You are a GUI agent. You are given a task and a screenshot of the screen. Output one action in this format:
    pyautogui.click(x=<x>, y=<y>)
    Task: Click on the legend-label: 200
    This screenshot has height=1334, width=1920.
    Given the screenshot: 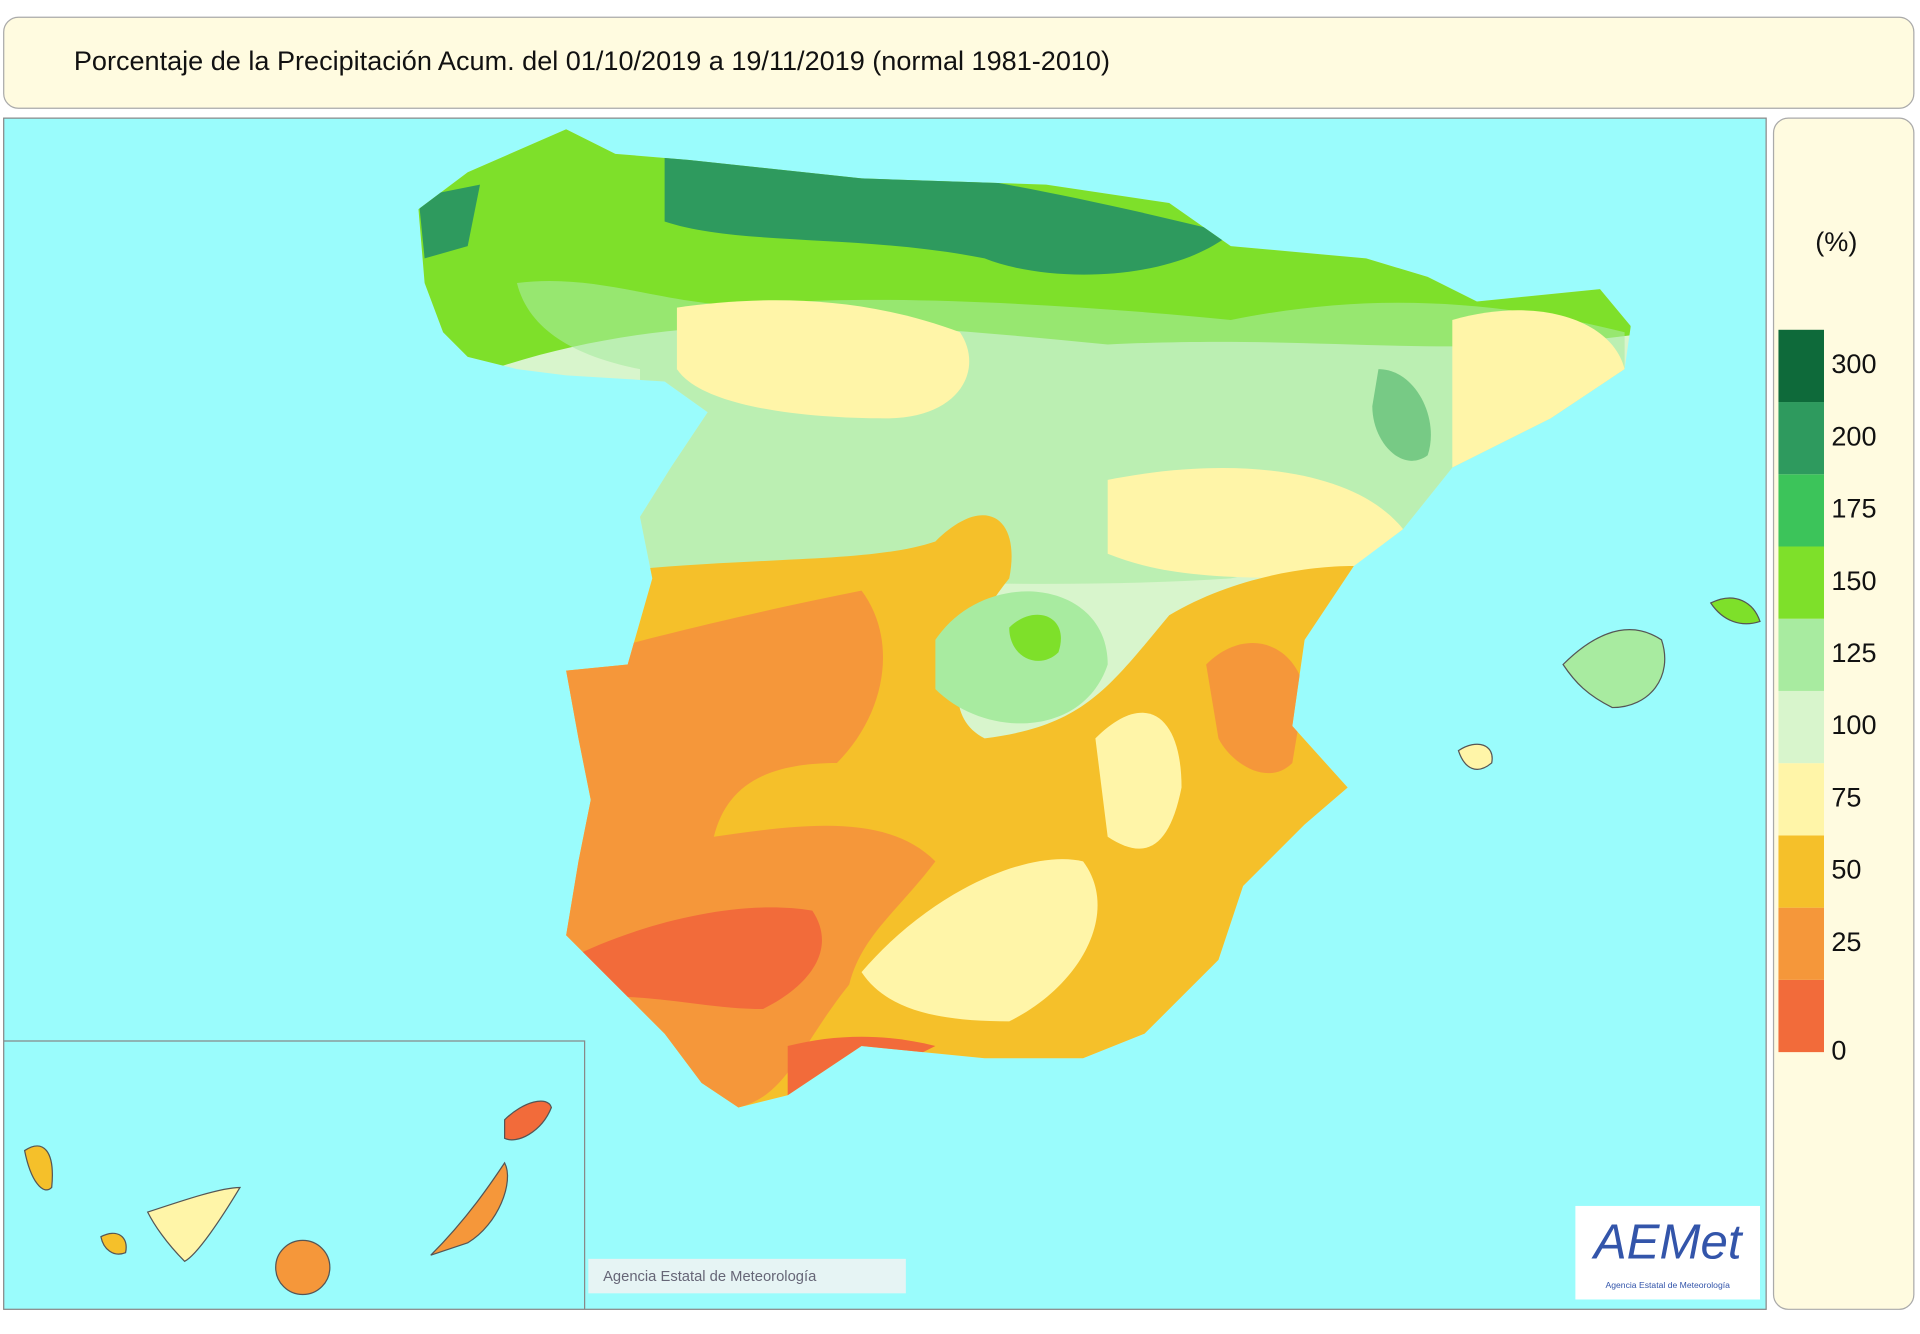 What is the action you would take?
    pyautogui.click(x=1853, y=435)
    